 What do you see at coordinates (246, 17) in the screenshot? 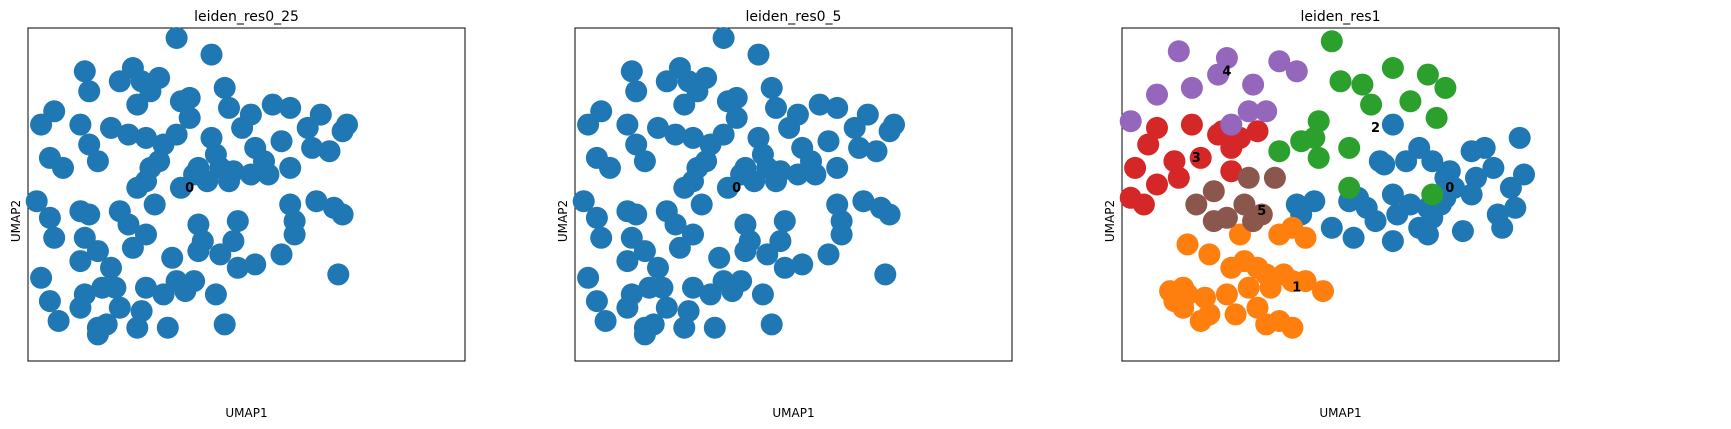
I see `panel-title: leiden_res0_25` at bounding box center [246, 17].